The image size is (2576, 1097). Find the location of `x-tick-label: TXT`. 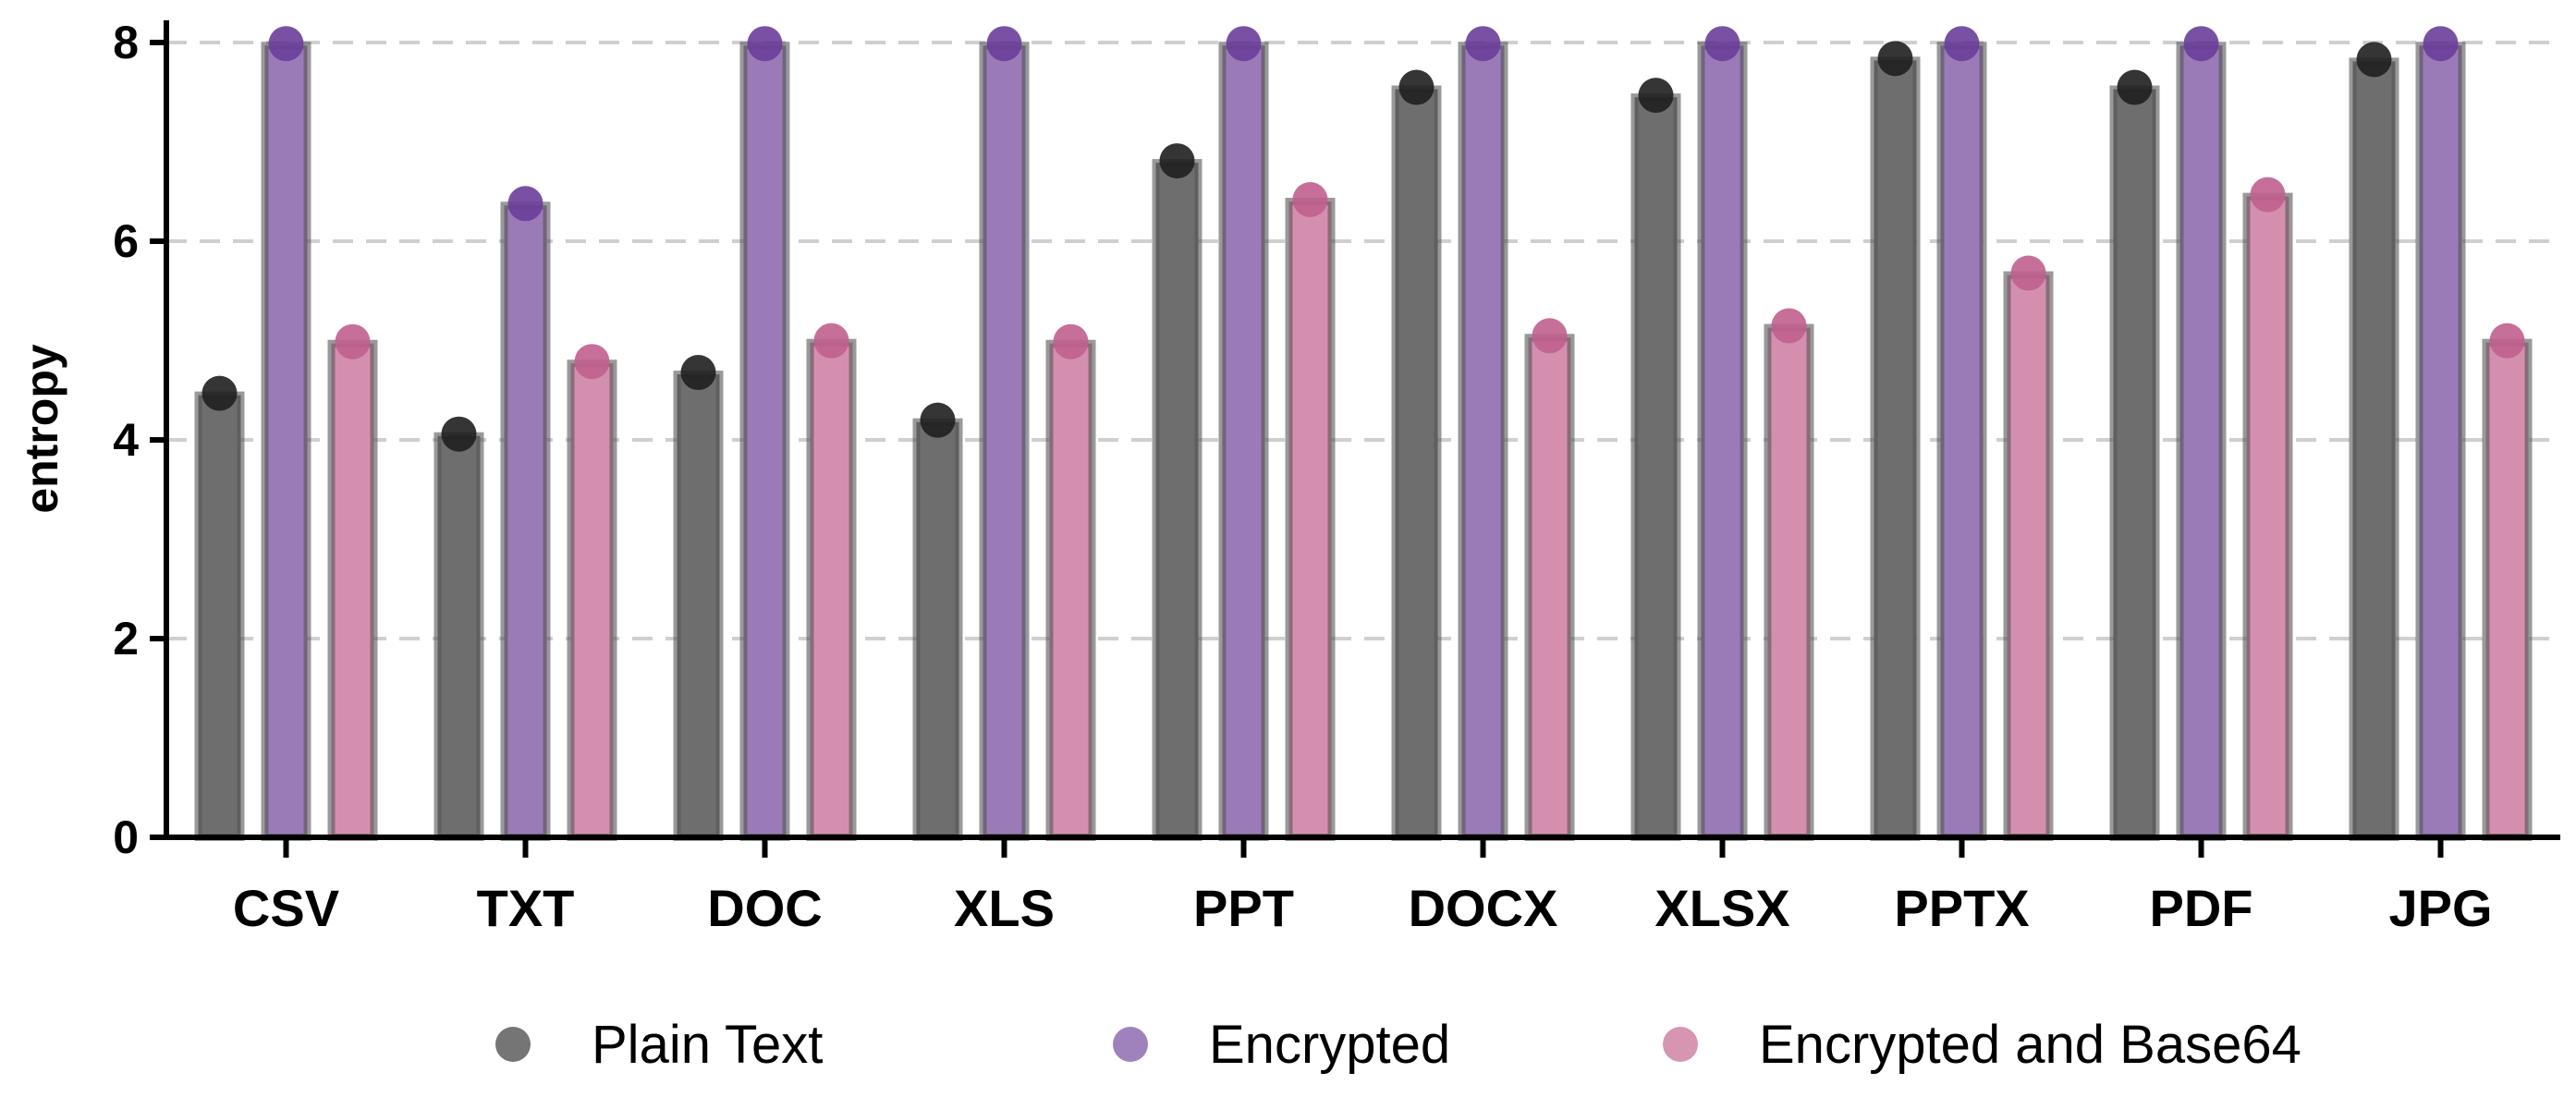

x-tick-label: TXT is located at coordinates (526, 908).